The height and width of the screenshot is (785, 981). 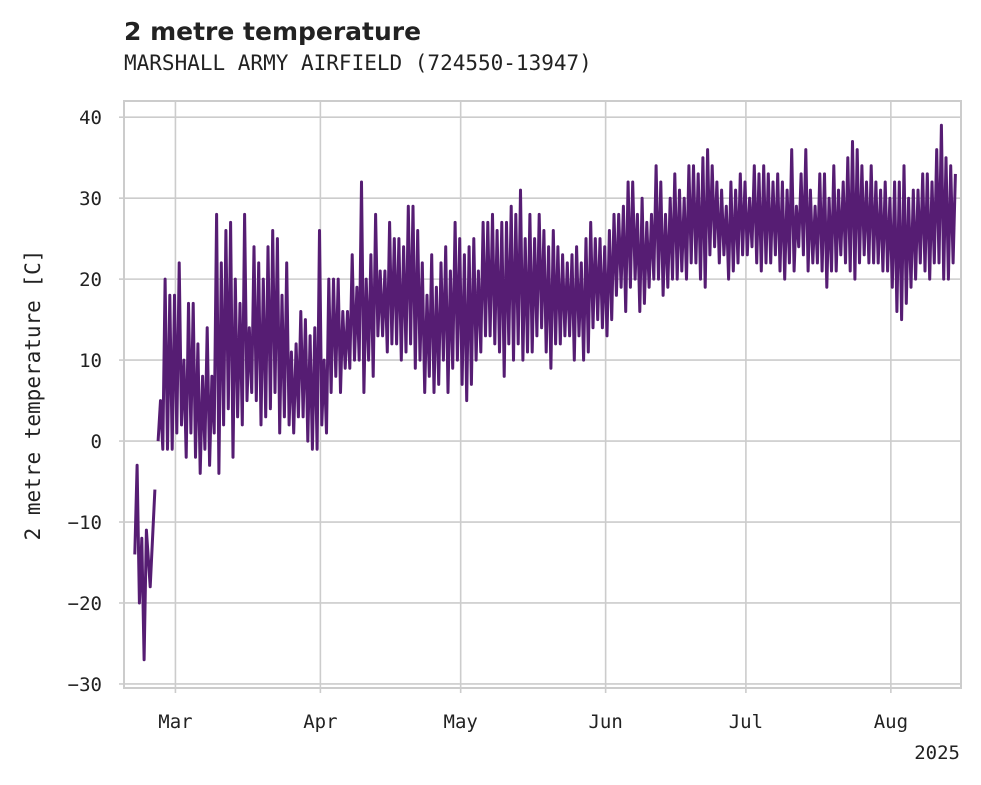 I want to click on year-label: 2025, so click(x=937, y=753).